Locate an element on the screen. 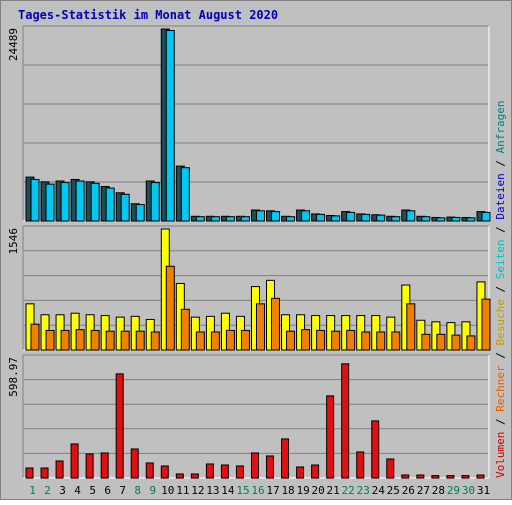  day-label: 3 is located at coordinates (62, 490).